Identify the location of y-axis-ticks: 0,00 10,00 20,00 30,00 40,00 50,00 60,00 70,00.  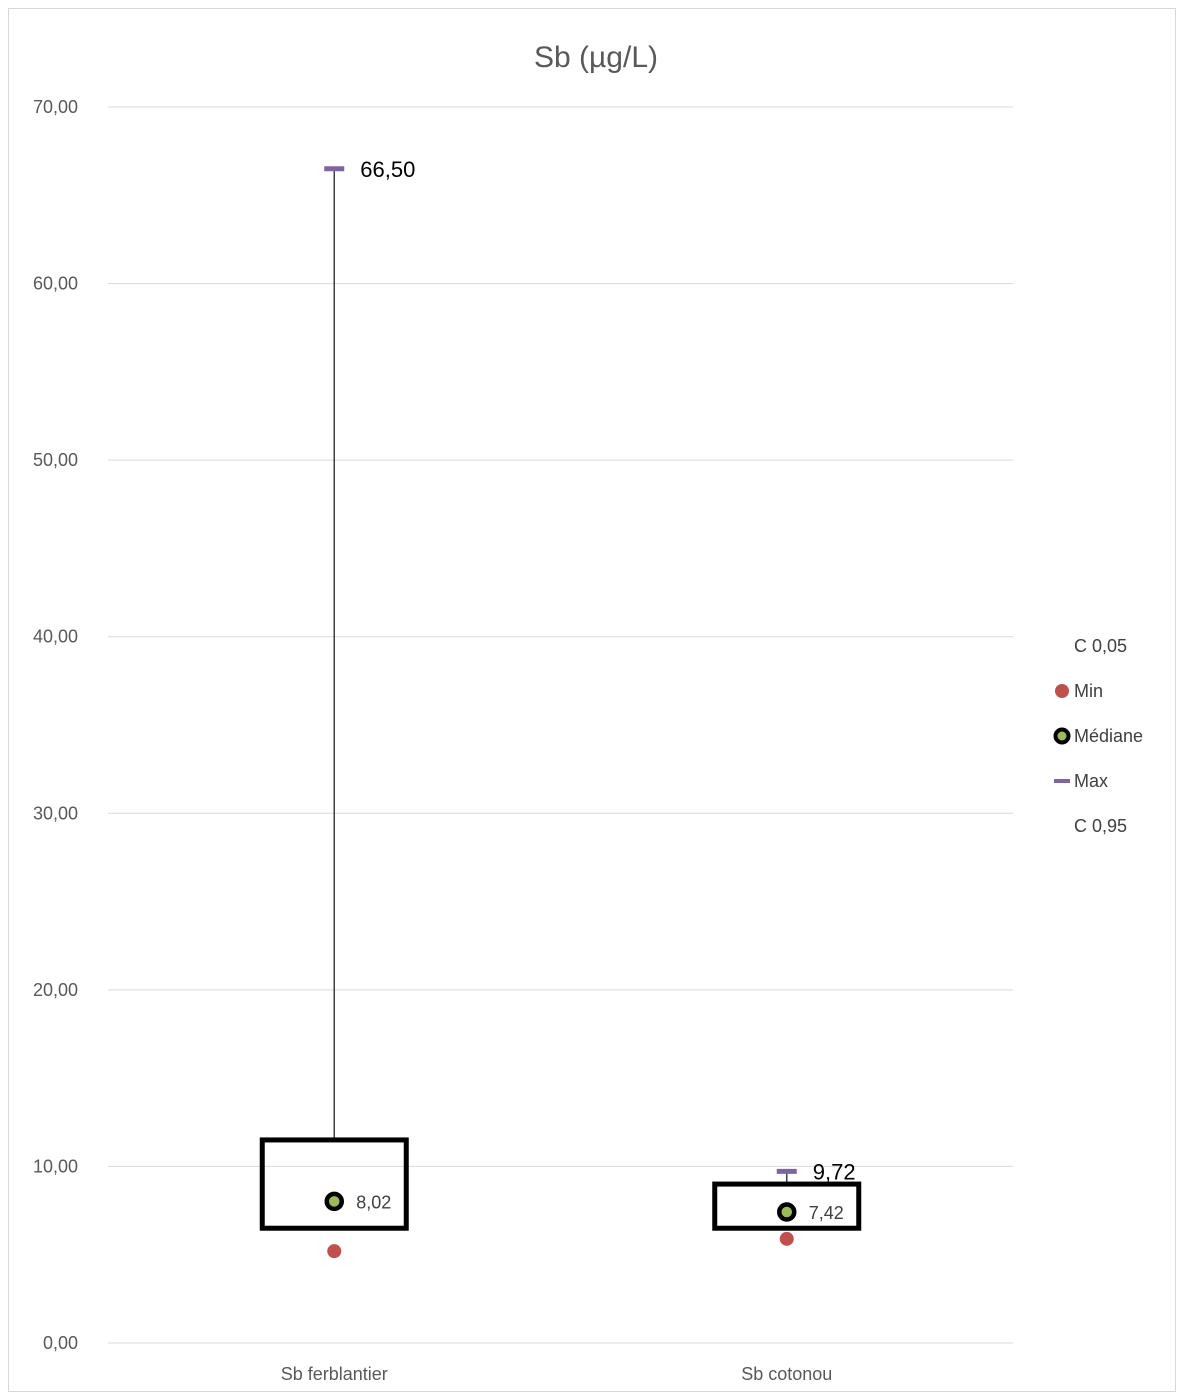
(55, 725).